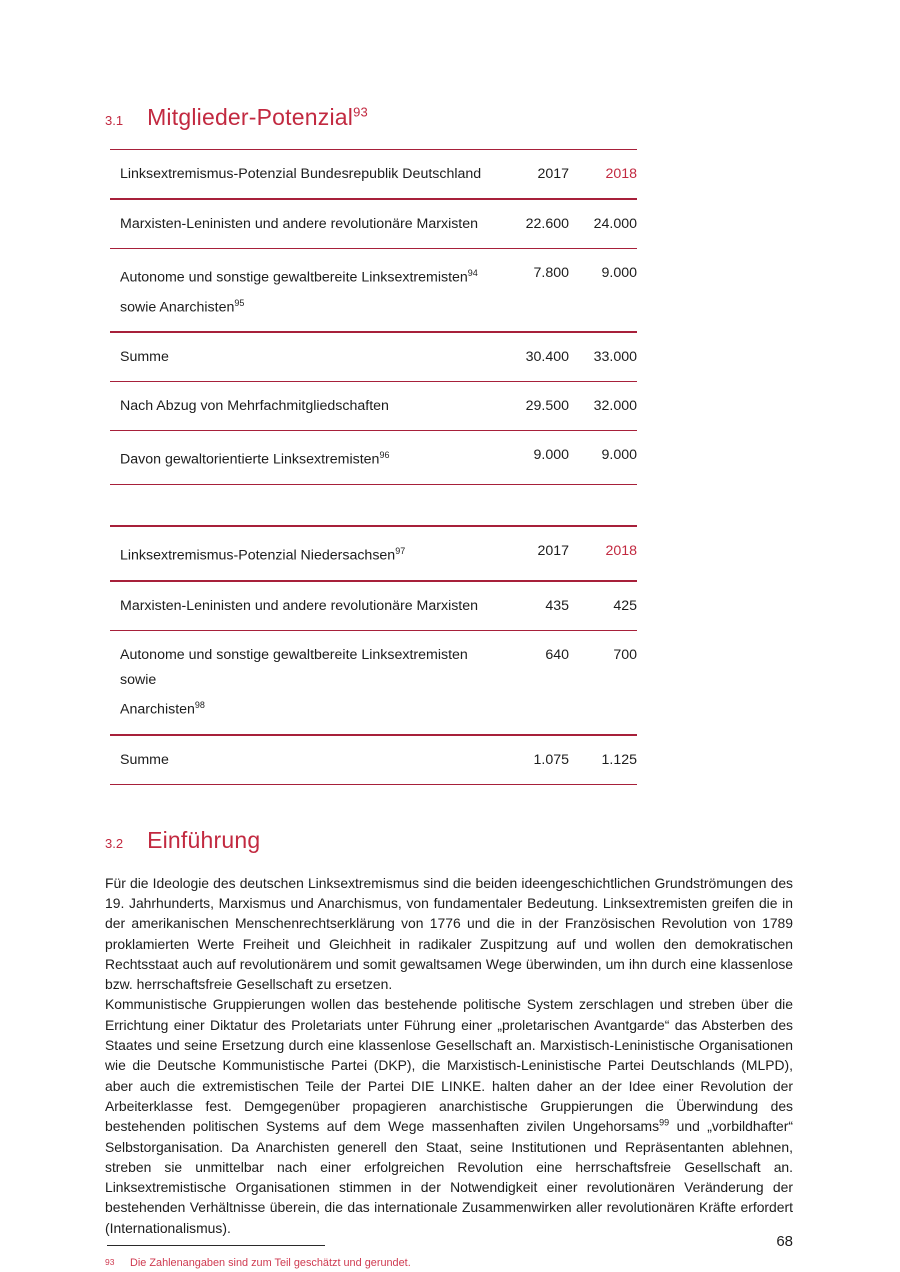 This screenshot has width=900, height=1272. Describe the element at coordinates (400, 551) in the screenshot. I see `footnote-ref-97: 97` at that location.